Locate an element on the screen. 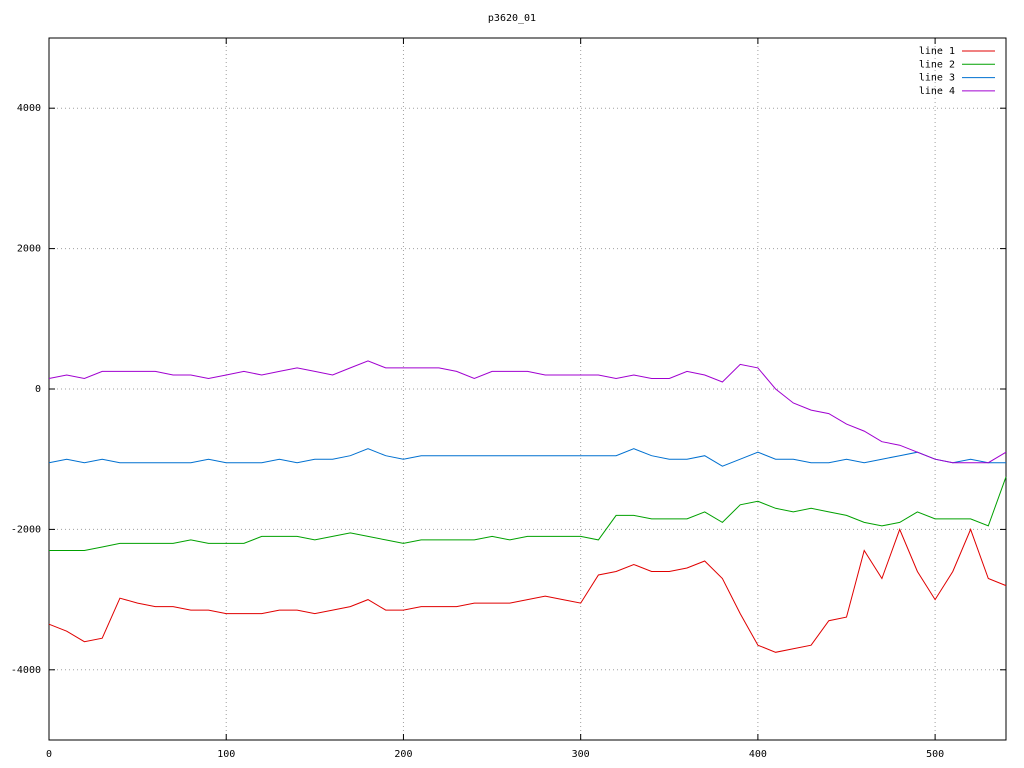  y-tick-label: 0 is located at coordinates (38, 389).